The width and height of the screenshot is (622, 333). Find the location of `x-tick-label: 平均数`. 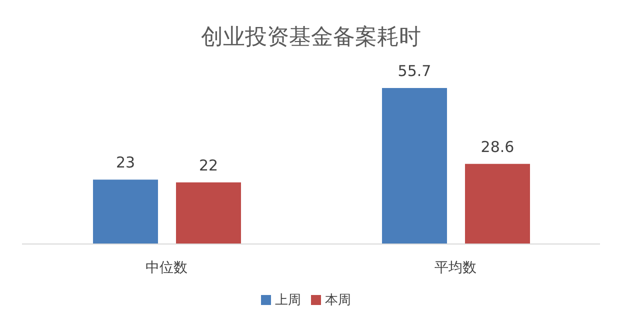

x-tick-label: 平均数 is located at coordinates (455, 268).